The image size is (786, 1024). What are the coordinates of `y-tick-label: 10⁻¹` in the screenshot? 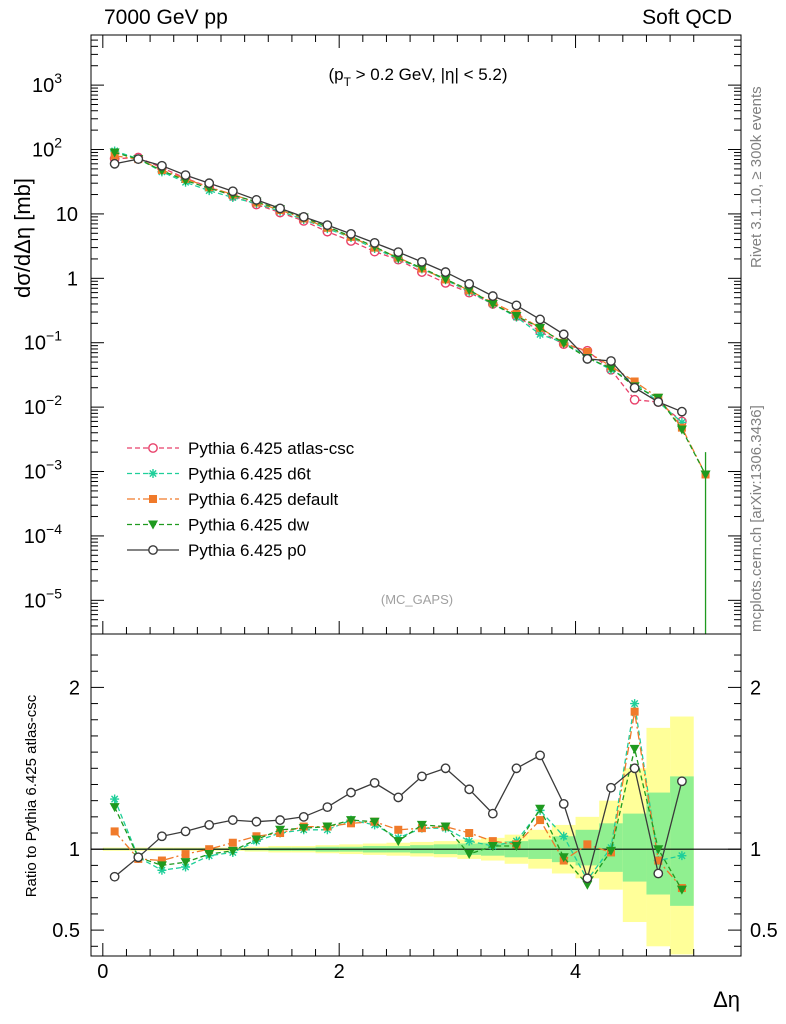 It's located at (43, 341).